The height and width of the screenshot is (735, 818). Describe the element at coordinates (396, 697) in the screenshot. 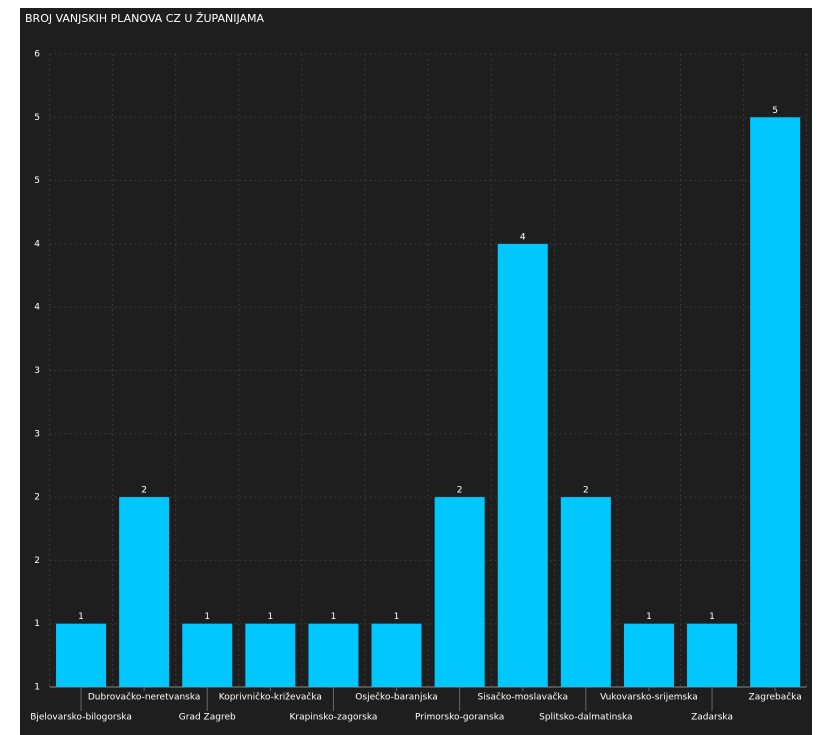

I see `x-tick-label: Osječko-baranjska` at that location.